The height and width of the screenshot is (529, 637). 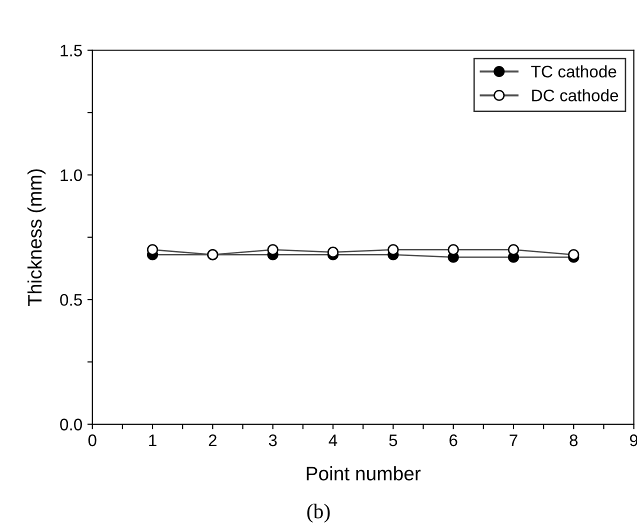 What do you see at coordinates (152, 440) in the screenshot?
I see `x-tick-label: 1` at bounding box center [152, 440].